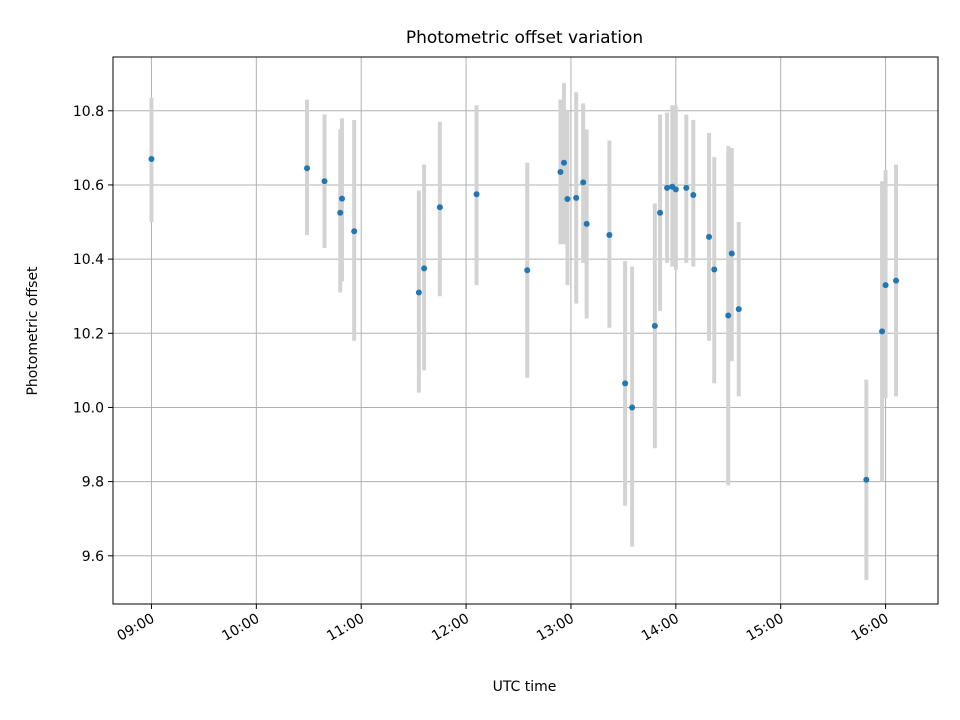 Image resolution: width=960 pixels, height=720 pixels. I want to click on y-tick-label: 10.8, so click(88, 112).